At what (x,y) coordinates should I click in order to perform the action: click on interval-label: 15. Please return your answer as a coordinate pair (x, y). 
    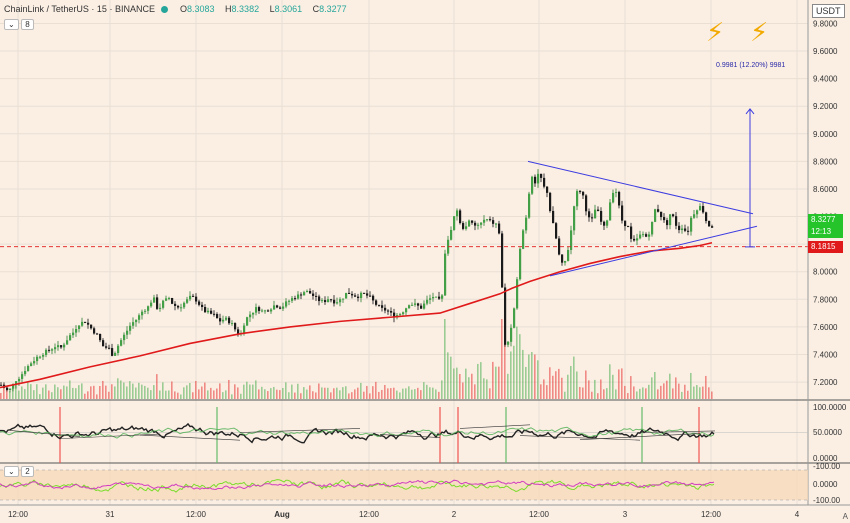
    Looking at the image, I should click on (101, 9).